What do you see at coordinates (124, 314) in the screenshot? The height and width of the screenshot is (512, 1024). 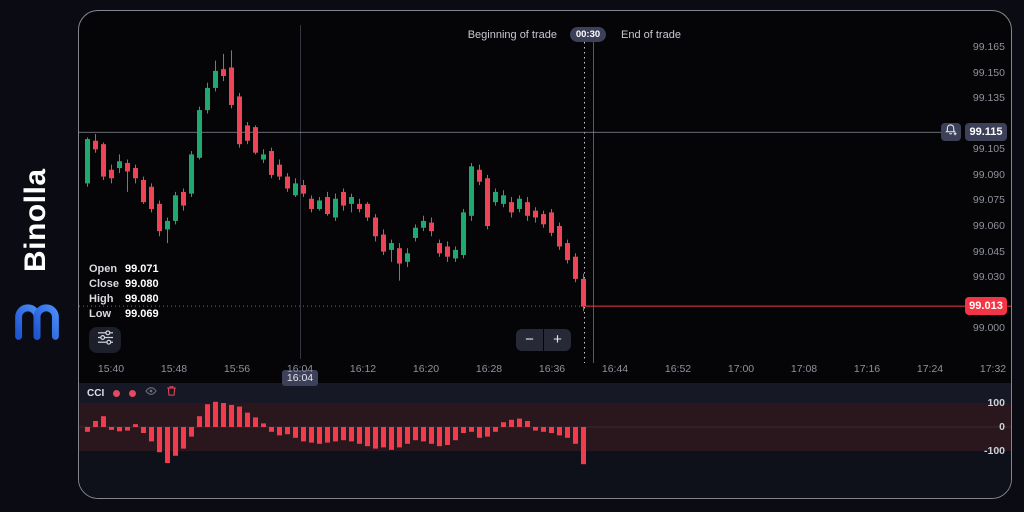 I see `ohlc-low-row: Low 99.069` at bounding box center [124, 314].